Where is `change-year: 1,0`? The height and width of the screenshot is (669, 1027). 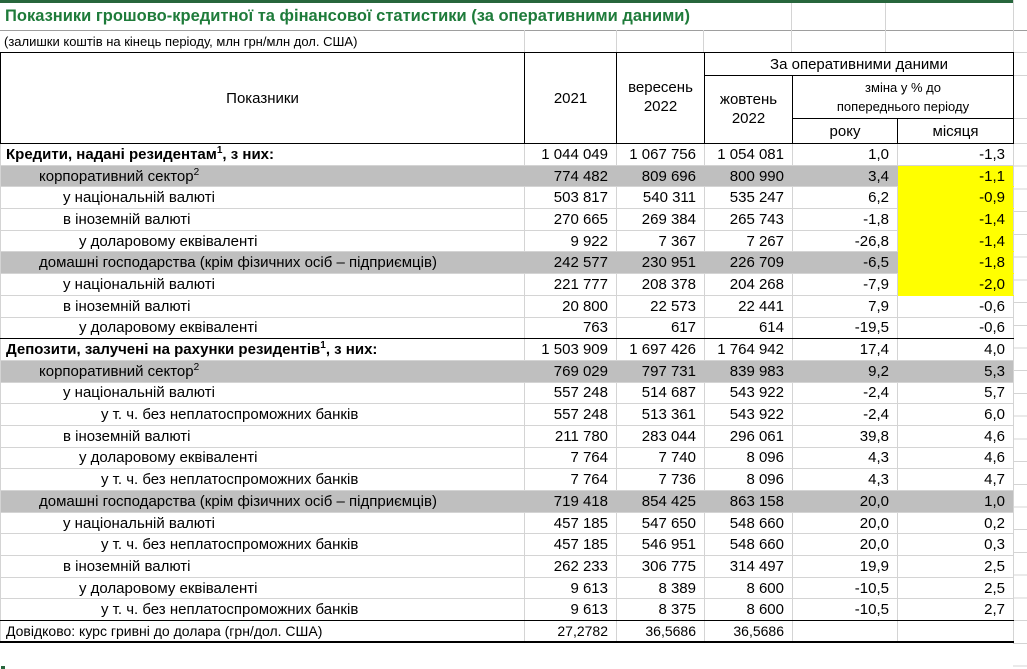 change-year: 1,0 is located at coordinates (845, 154).